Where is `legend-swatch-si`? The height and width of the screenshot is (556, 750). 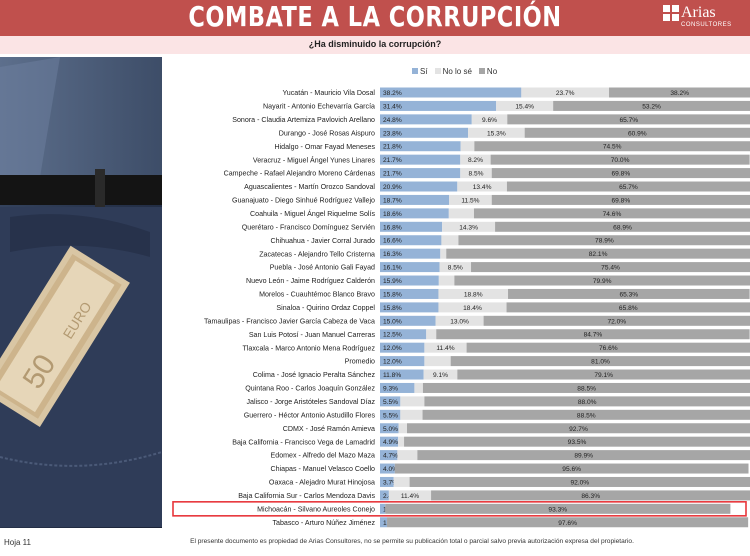 legend-swatch-si is located at coordinates (415, 71).